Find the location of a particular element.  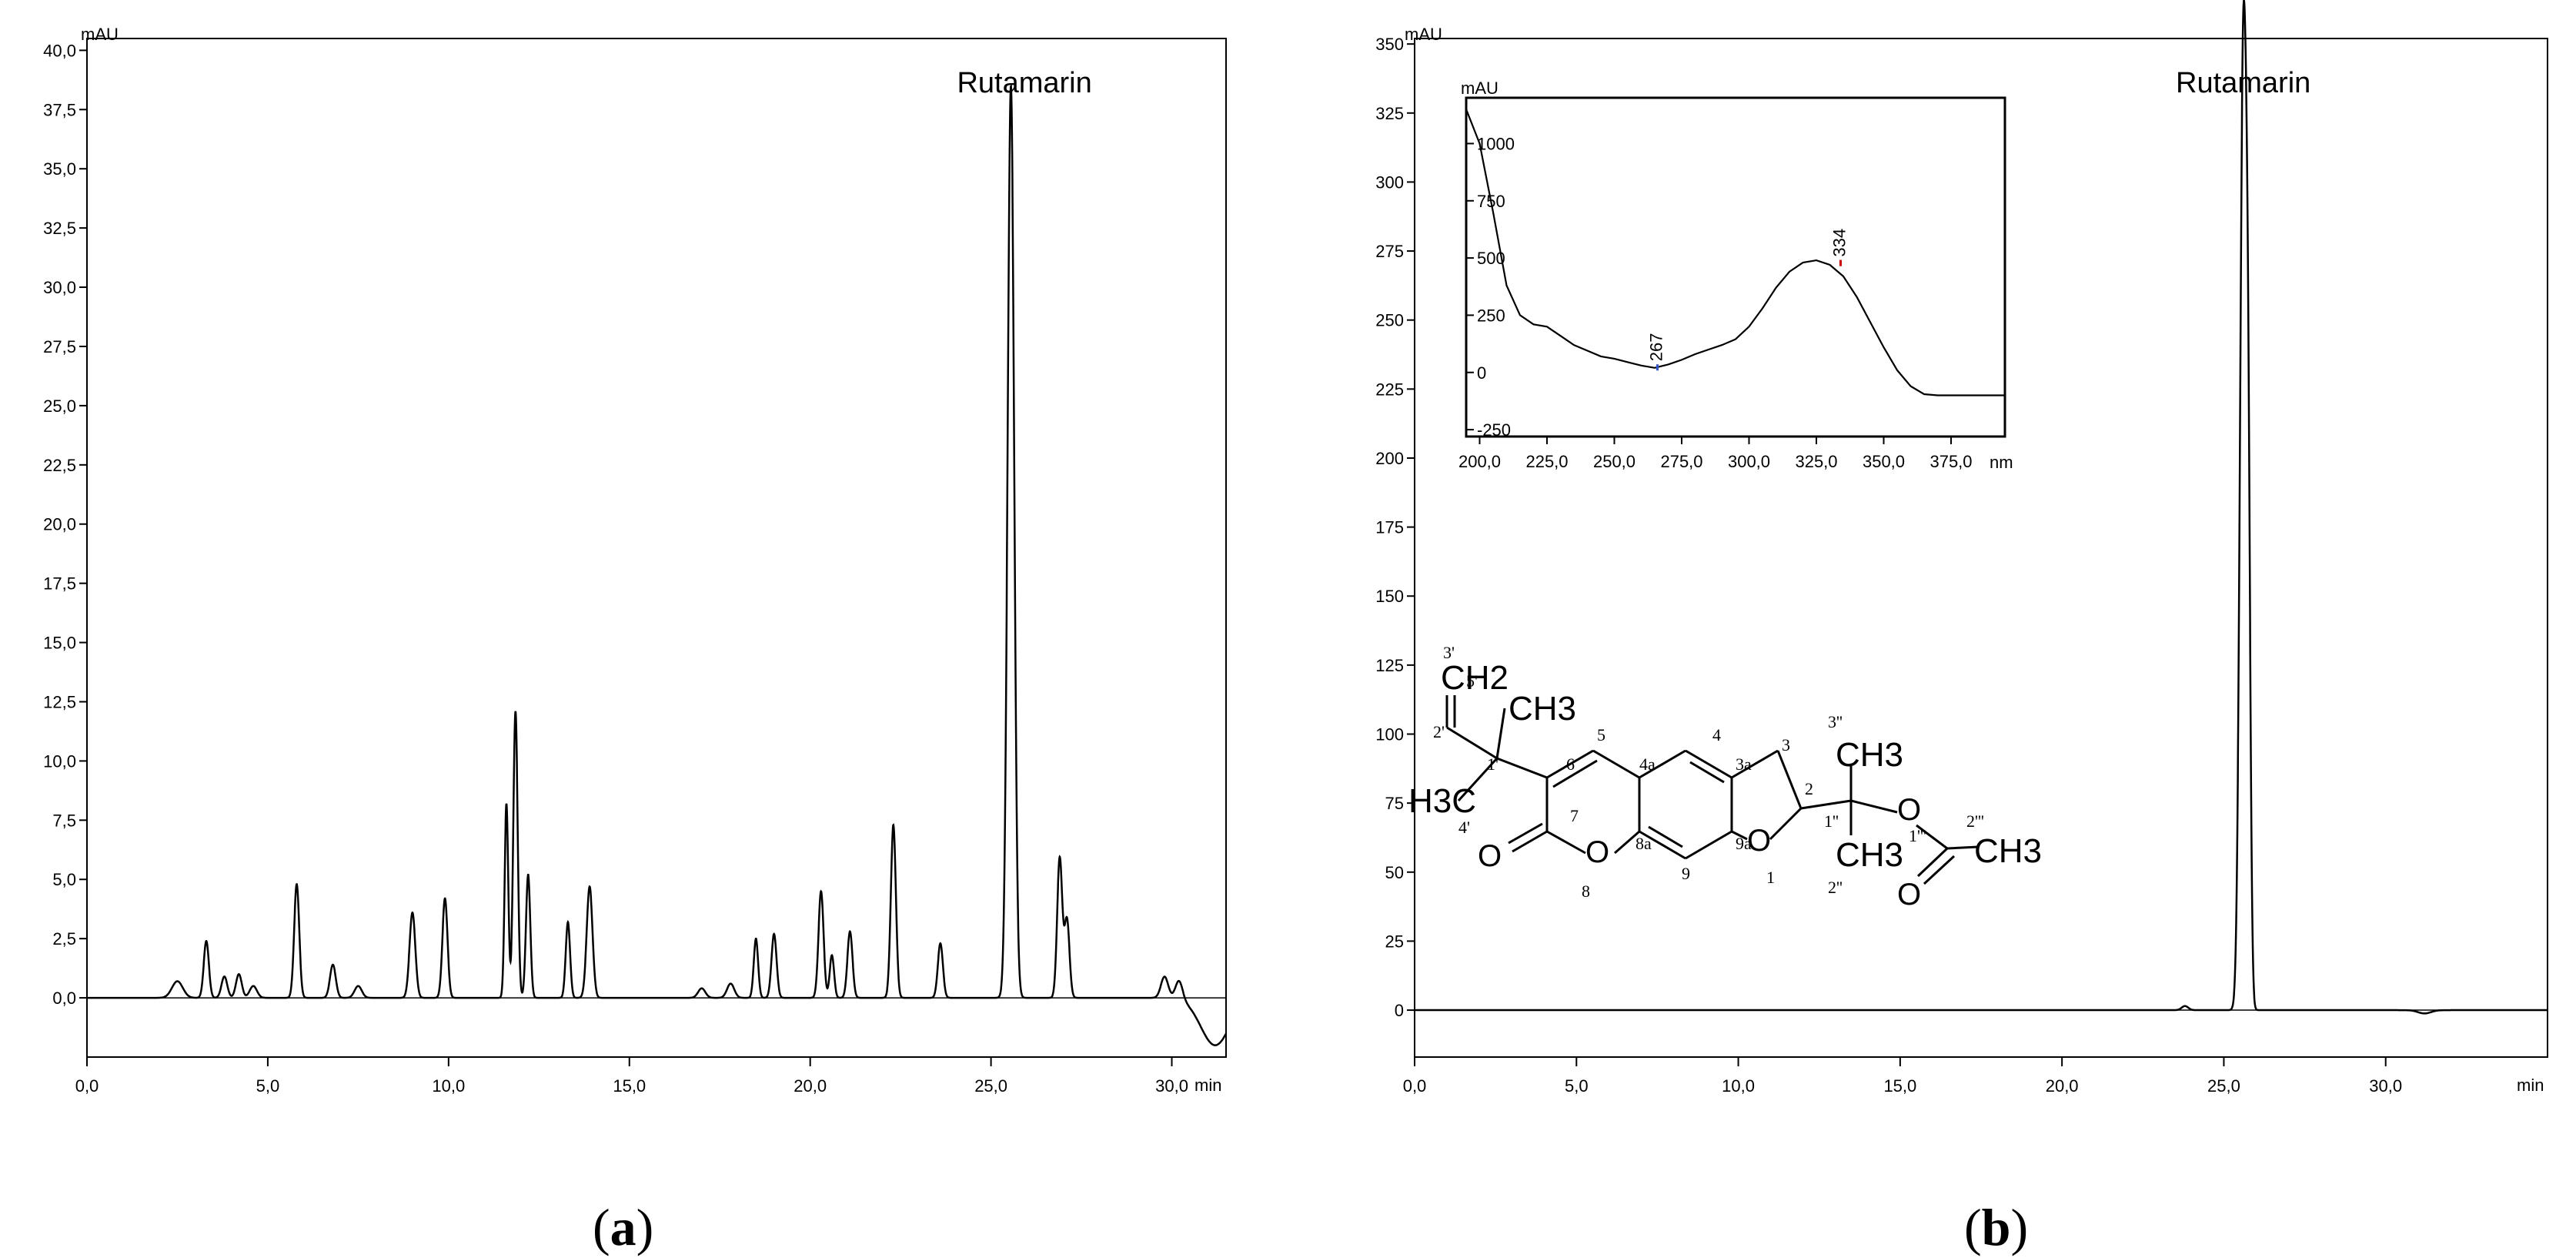

structure-locant: 4' is located at coordinates (1464, 827).